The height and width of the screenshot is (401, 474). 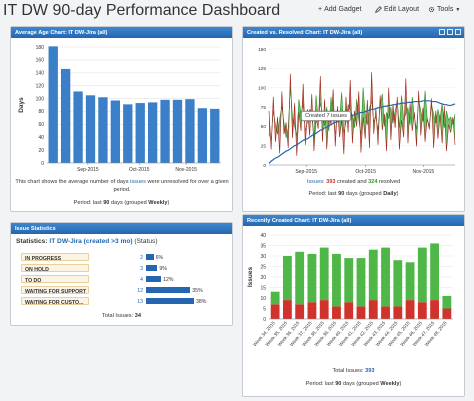 I want to click on minimize-icon, so click(x=450, y=32).